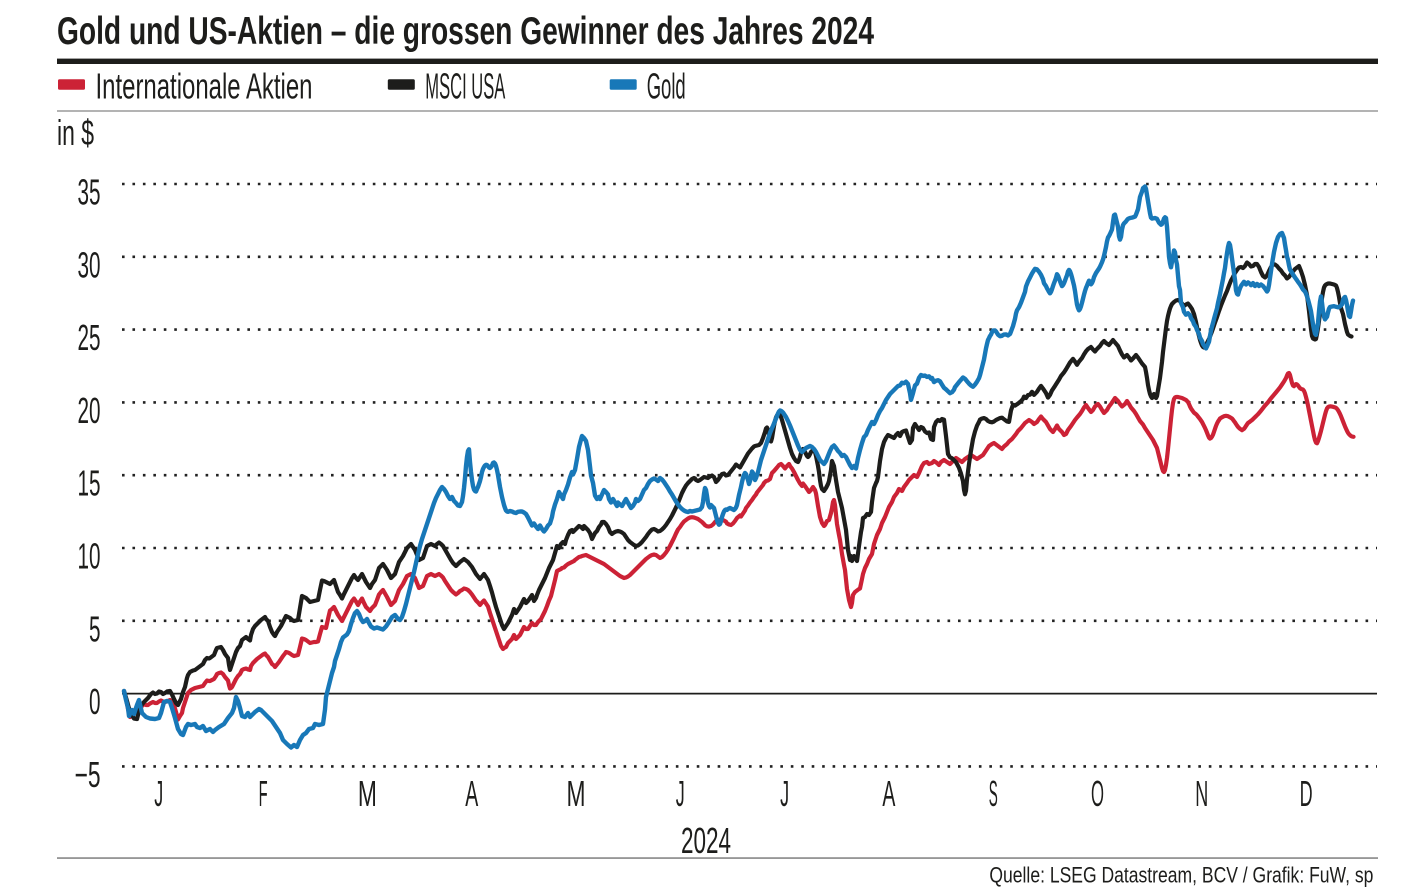  I want to click on svg-text: −5, so click(88, 774).